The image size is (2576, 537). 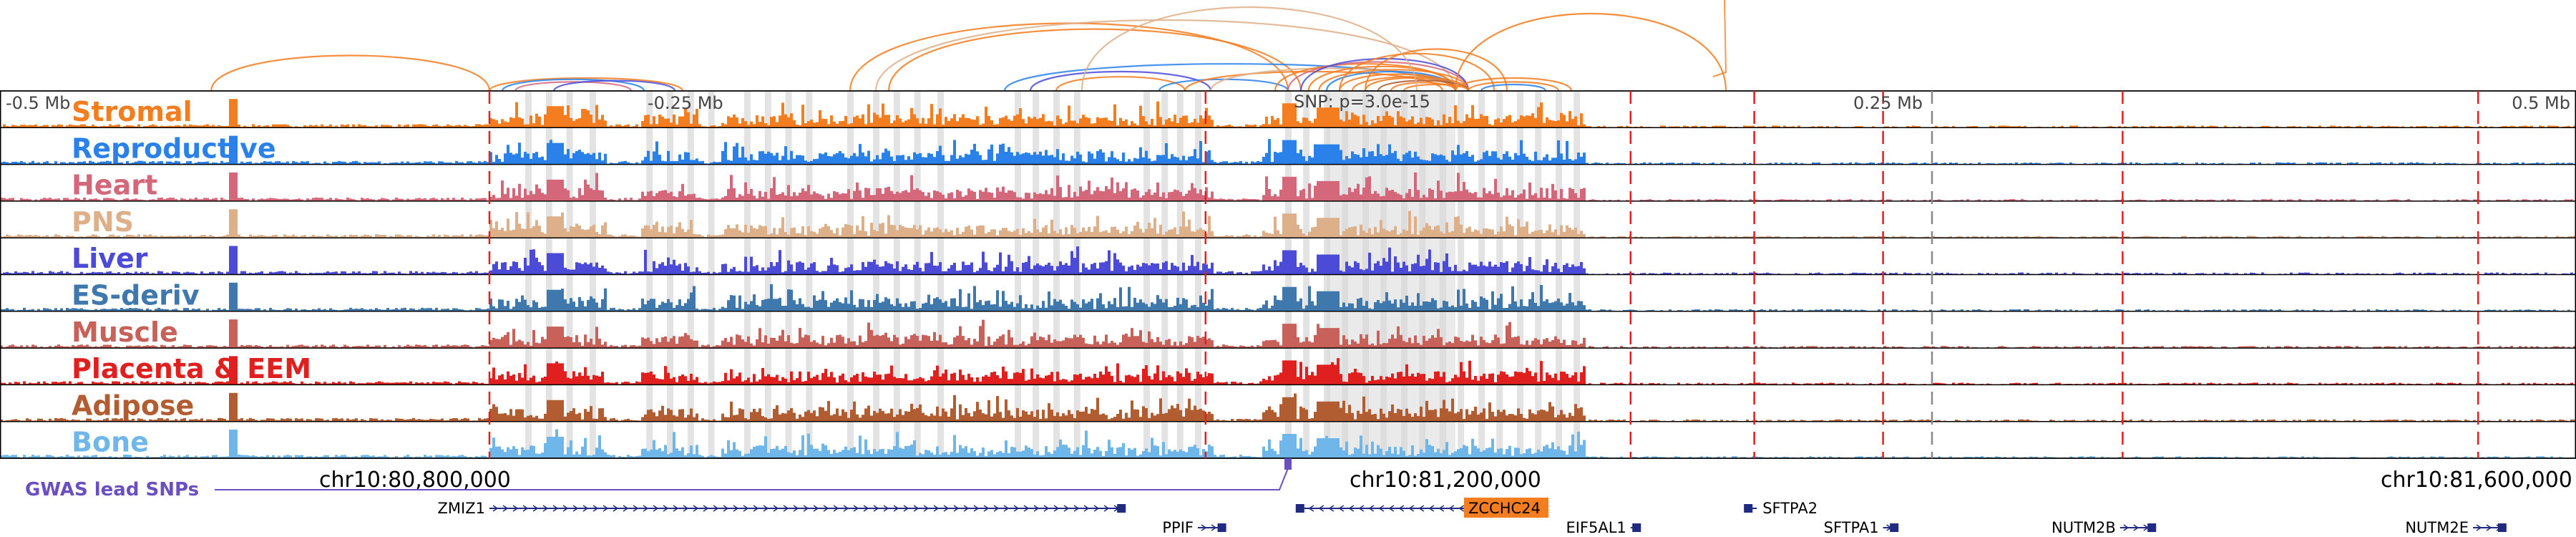 I want to click on gwas-snp-marker, so click(x=1288, y=464).